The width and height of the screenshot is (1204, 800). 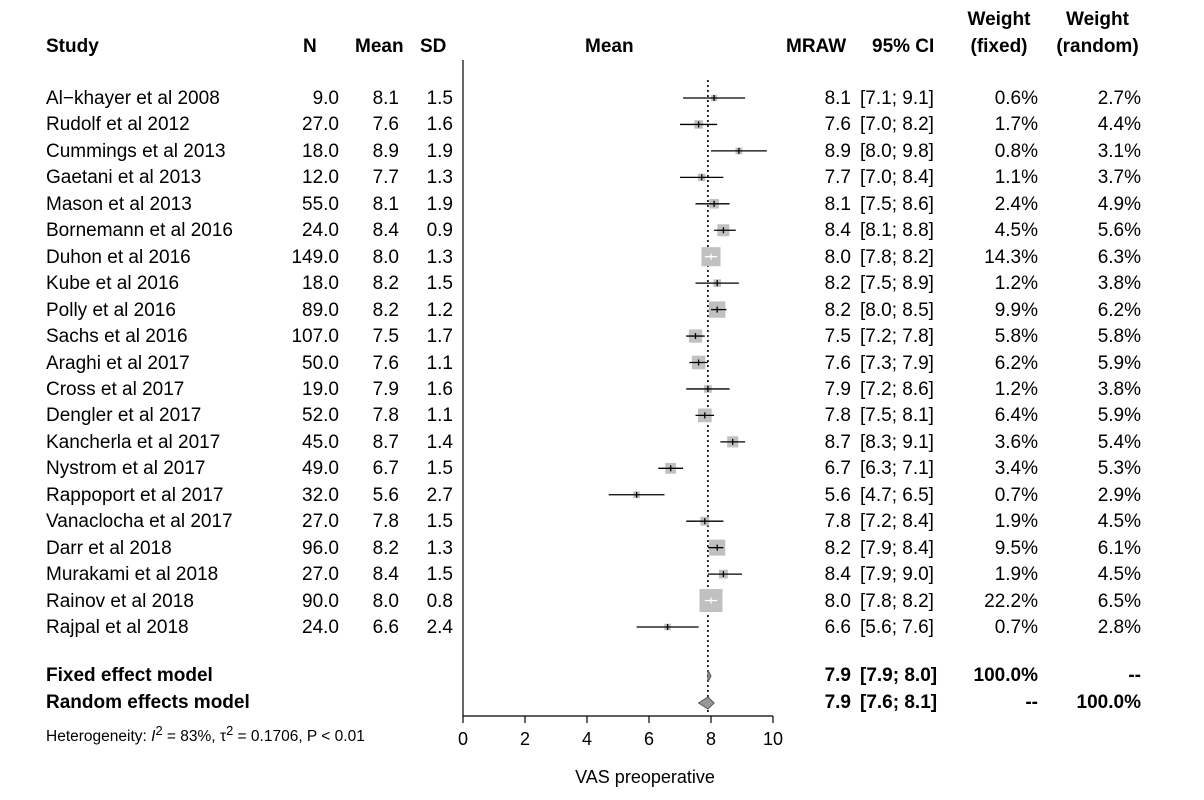 What do you see at coordinates (897, 98) in the screenshot?
I see `study-ci: [7.1; 9.1]` at bounding box center [897, 98].